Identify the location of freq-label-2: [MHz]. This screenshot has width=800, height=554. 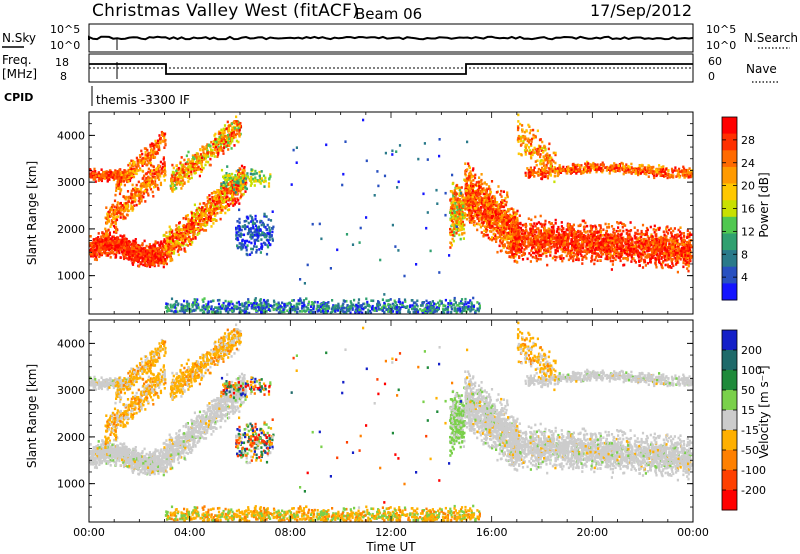
(19, 74).